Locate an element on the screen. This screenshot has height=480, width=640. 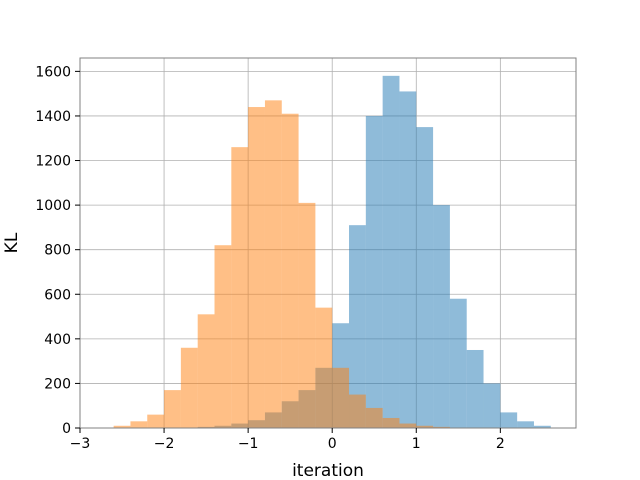
y-tick-label: 1600 is located at coordinates (53, 72).